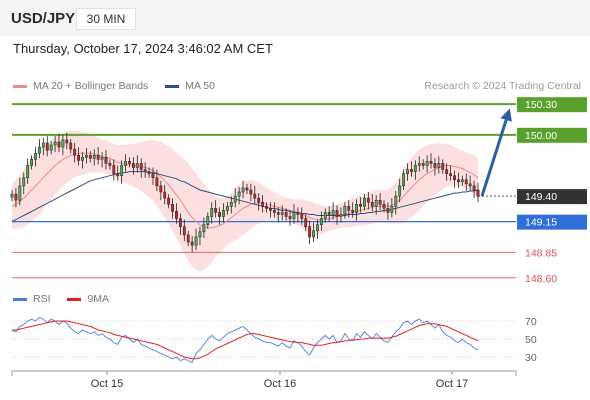 The image size is (590, 400). Describe the element at coordinates (43, 18) in the screenshot. I see `symbol-label: USD/JPY` at that location.